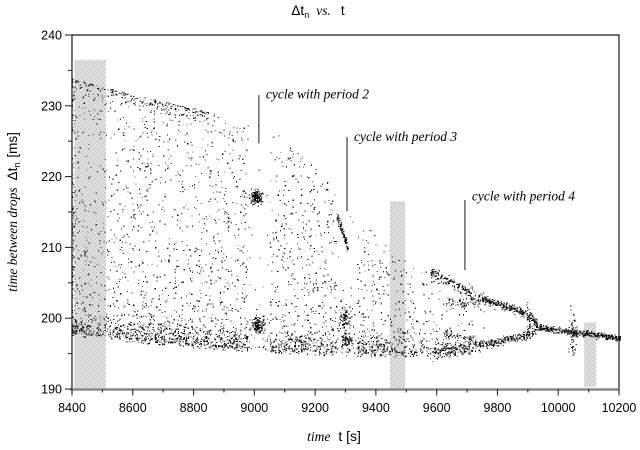  Describe the element at coordinates (72, 408) in the screenshot. I see `x-tick-label: 8400` at that location.